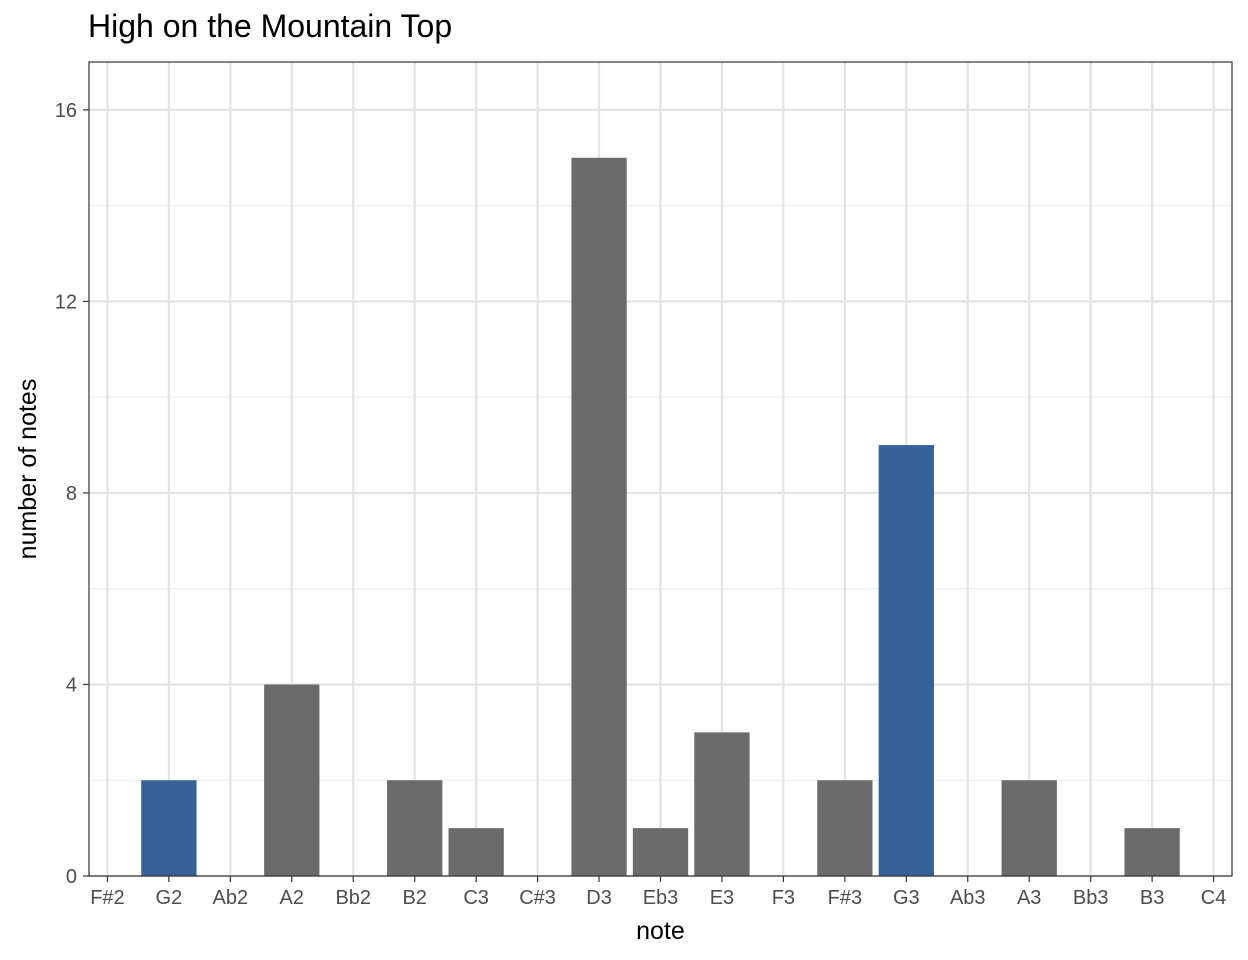 The image size is (1248, 960). What do you see at coordinates (292, 780) in the screenshot?
I see `bar-a2` at bounding box center [292, 780].